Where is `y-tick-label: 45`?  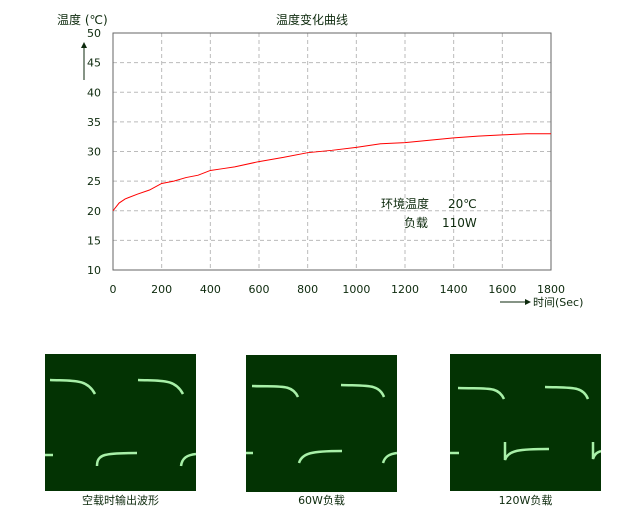
y-tick-label: 45 is located at coordinates (94, 63).